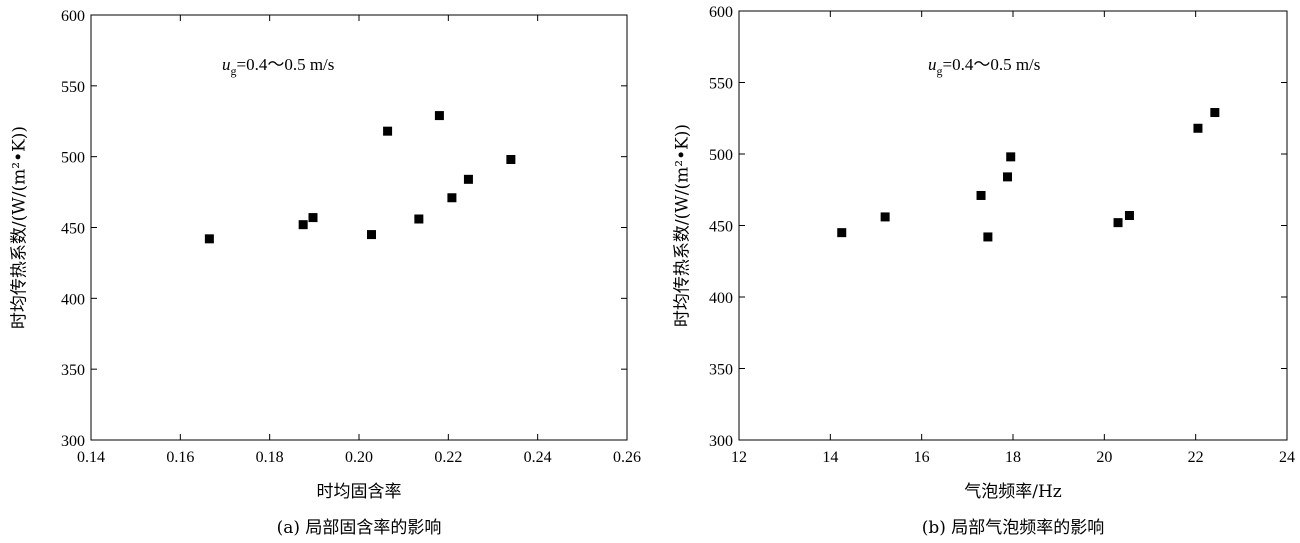 The image size is (1300, 543). I want to click on x-tick-label: 0.18, so click(270, 457).